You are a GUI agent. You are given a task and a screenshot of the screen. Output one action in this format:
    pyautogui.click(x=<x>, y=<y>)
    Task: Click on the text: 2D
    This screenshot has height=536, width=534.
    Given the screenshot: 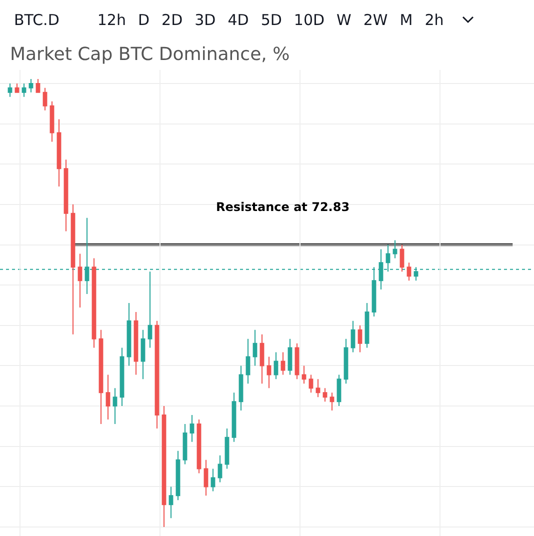 What is the action you would take?
    pyautogui.click(x=172, y=20)
    